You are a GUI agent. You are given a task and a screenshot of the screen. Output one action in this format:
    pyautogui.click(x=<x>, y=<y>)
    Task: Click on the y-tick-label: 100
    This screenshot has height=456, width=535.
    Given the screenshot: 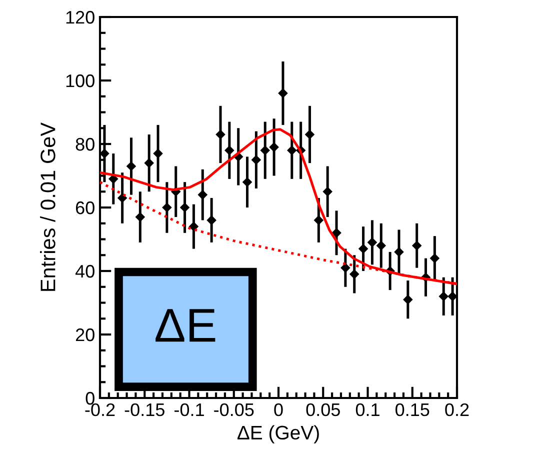 What is the action you would take?
    pyautogui.click(x=80, y=81)
    